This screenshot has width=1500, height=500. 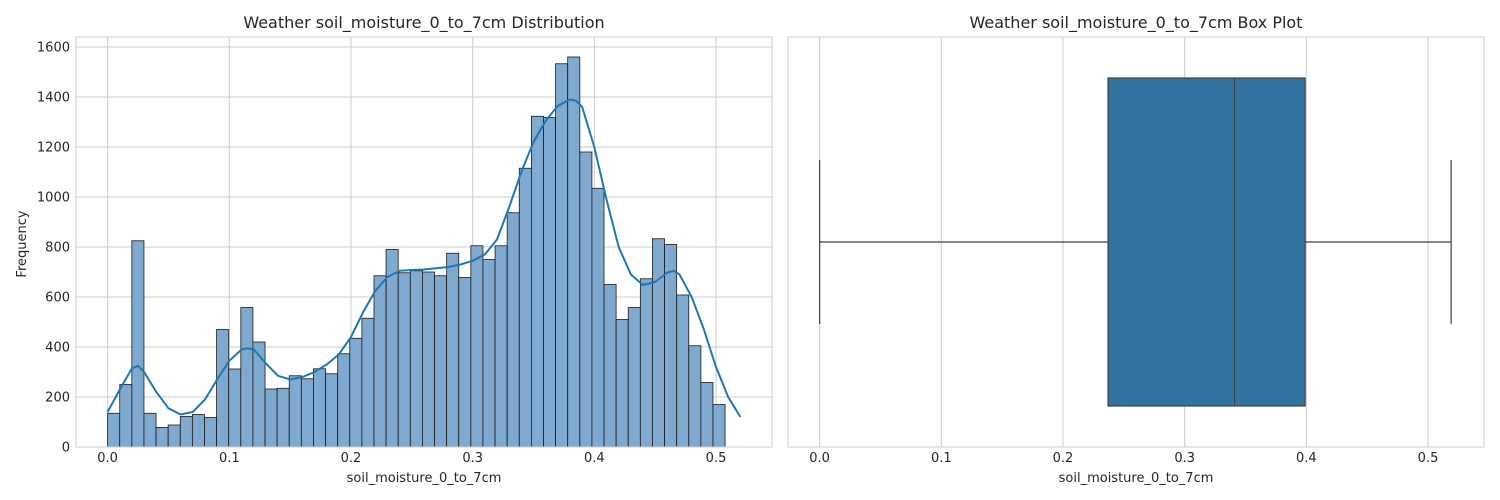 I want to click on boxplot-x-tick-label: 0.1, so click(x=941, y=458).